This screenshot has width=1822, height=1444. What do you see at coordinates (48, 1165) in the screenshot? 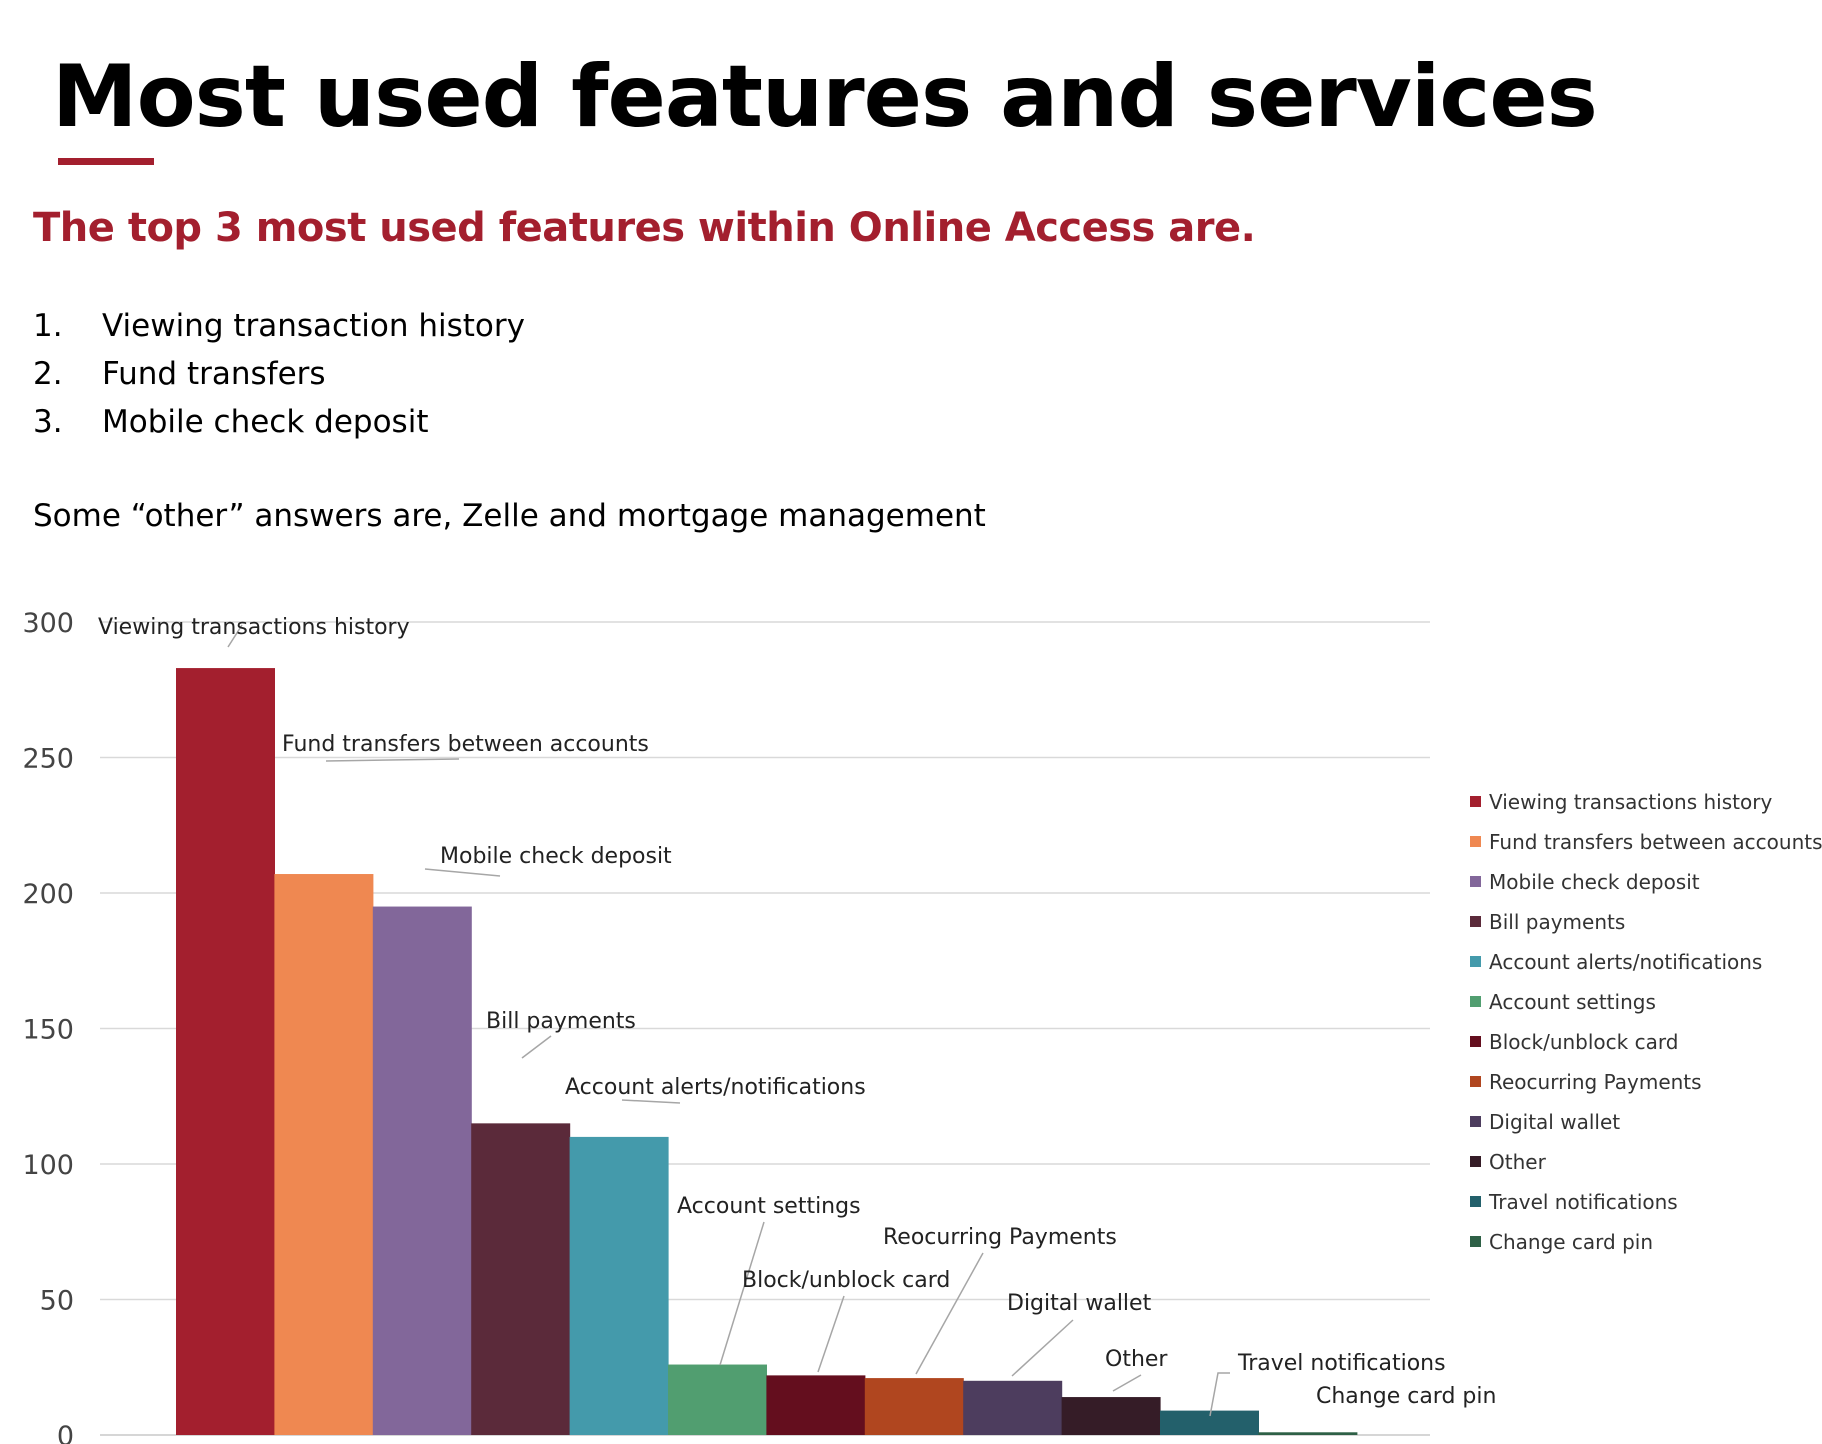
I see `y-tick-label: 100` at bounding box center [48, 1165].